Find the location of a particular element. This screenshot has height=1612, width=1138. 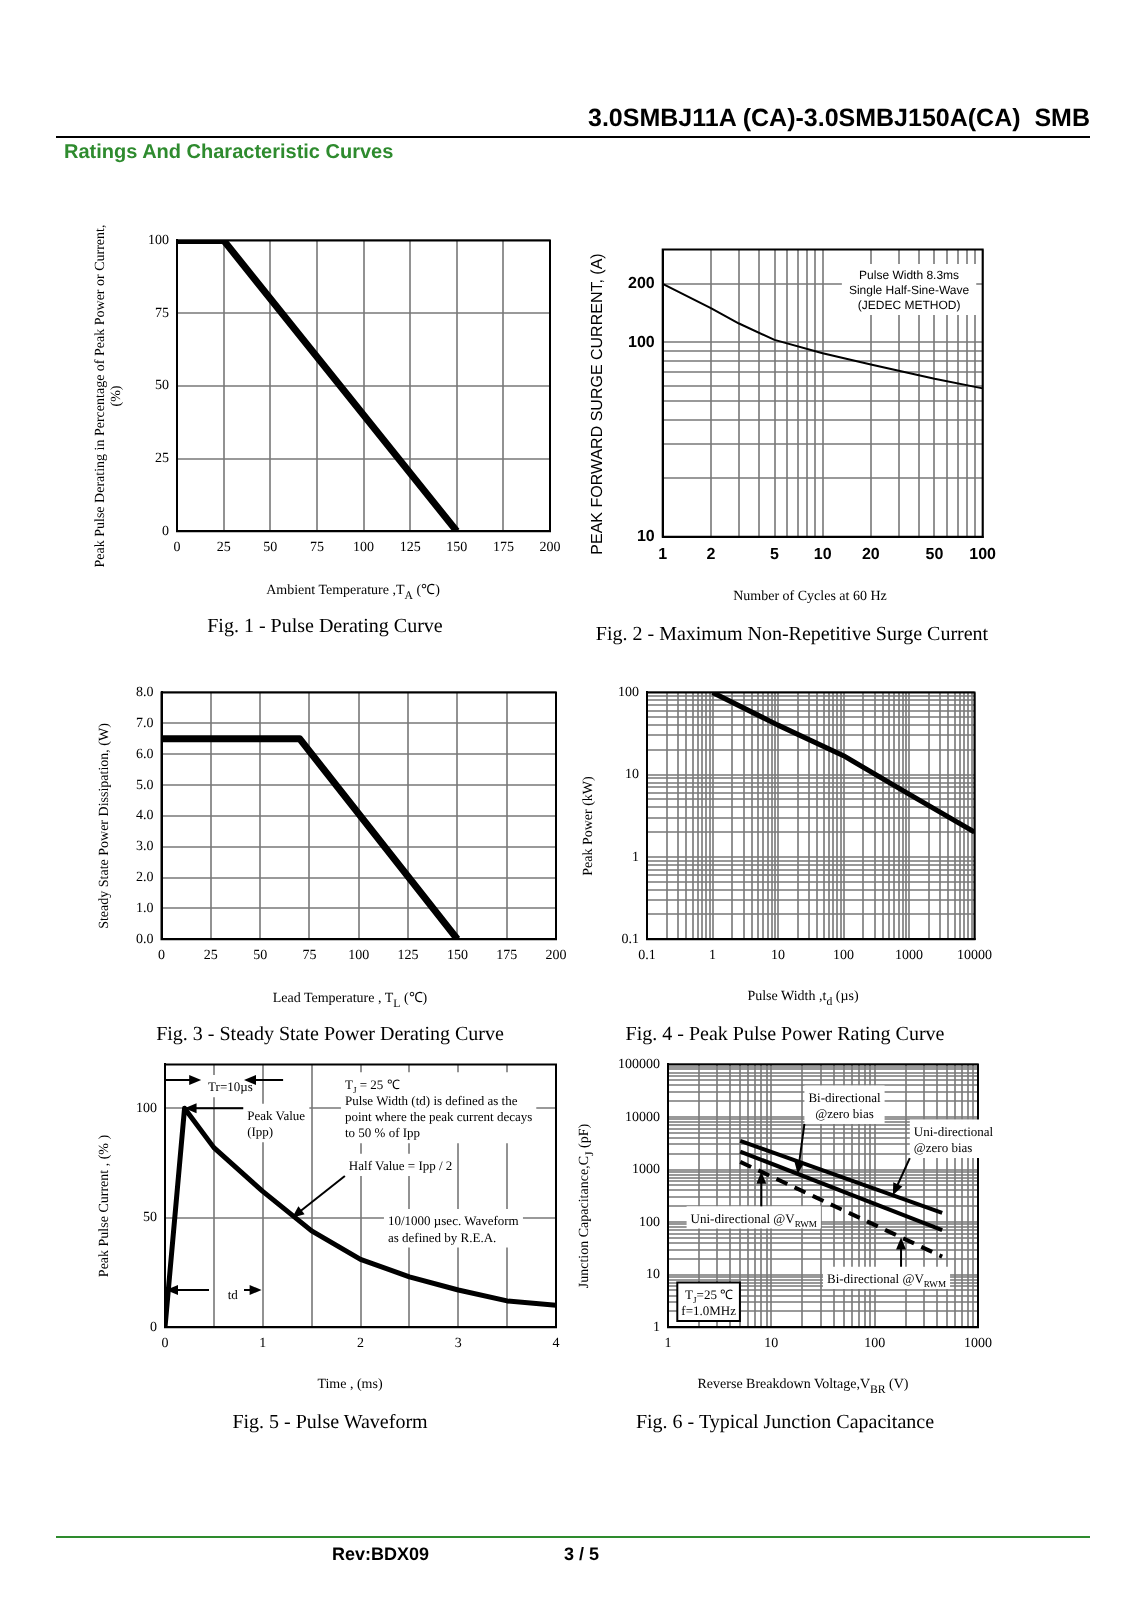

x-tick-label: 5 is located at coordinates (775, 553).